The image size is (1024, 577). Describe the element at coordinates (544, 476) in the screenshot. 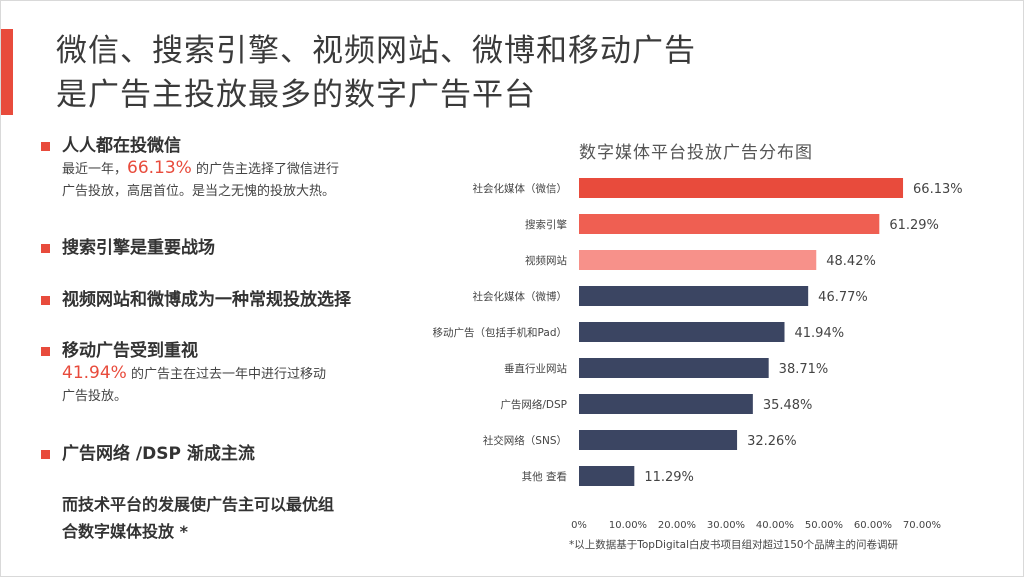

I see `category-label: 其他 查看` at that location.